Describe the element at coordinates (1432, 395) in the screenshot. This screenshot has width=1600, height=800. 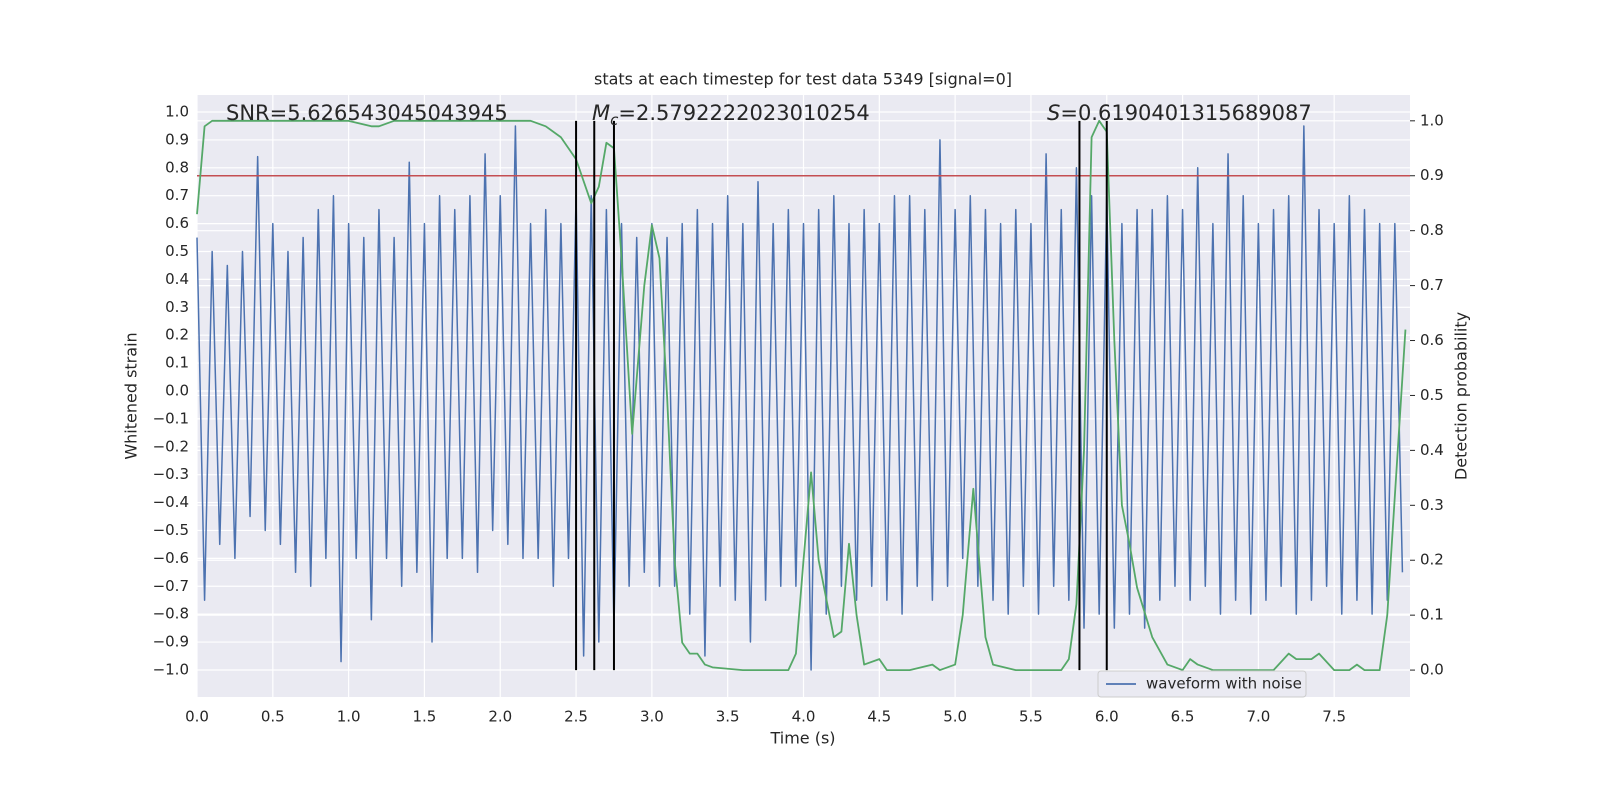
I see `y2-tick-label: 0.5` at that location.